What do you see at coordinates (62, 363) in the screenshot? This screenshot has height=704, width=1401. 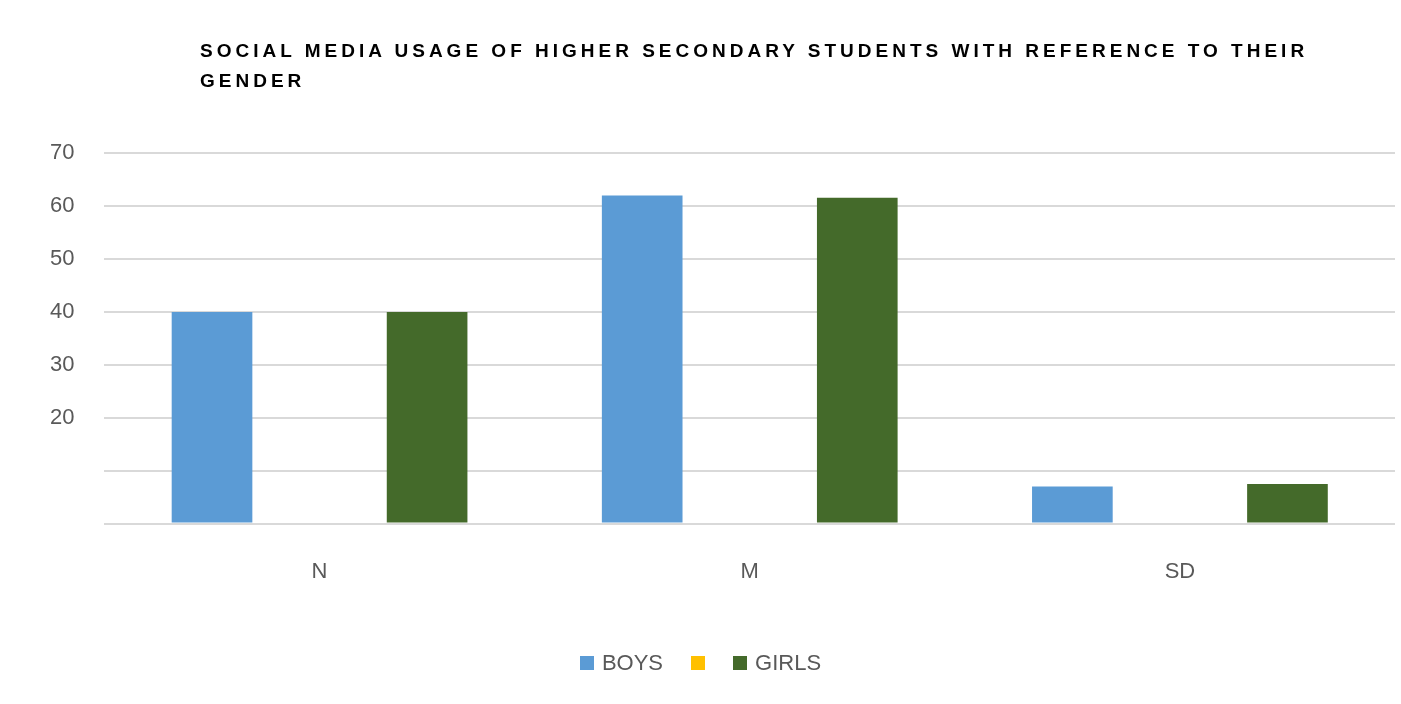 I see `y-tick-label: 30` at bounding box center [62, 363].